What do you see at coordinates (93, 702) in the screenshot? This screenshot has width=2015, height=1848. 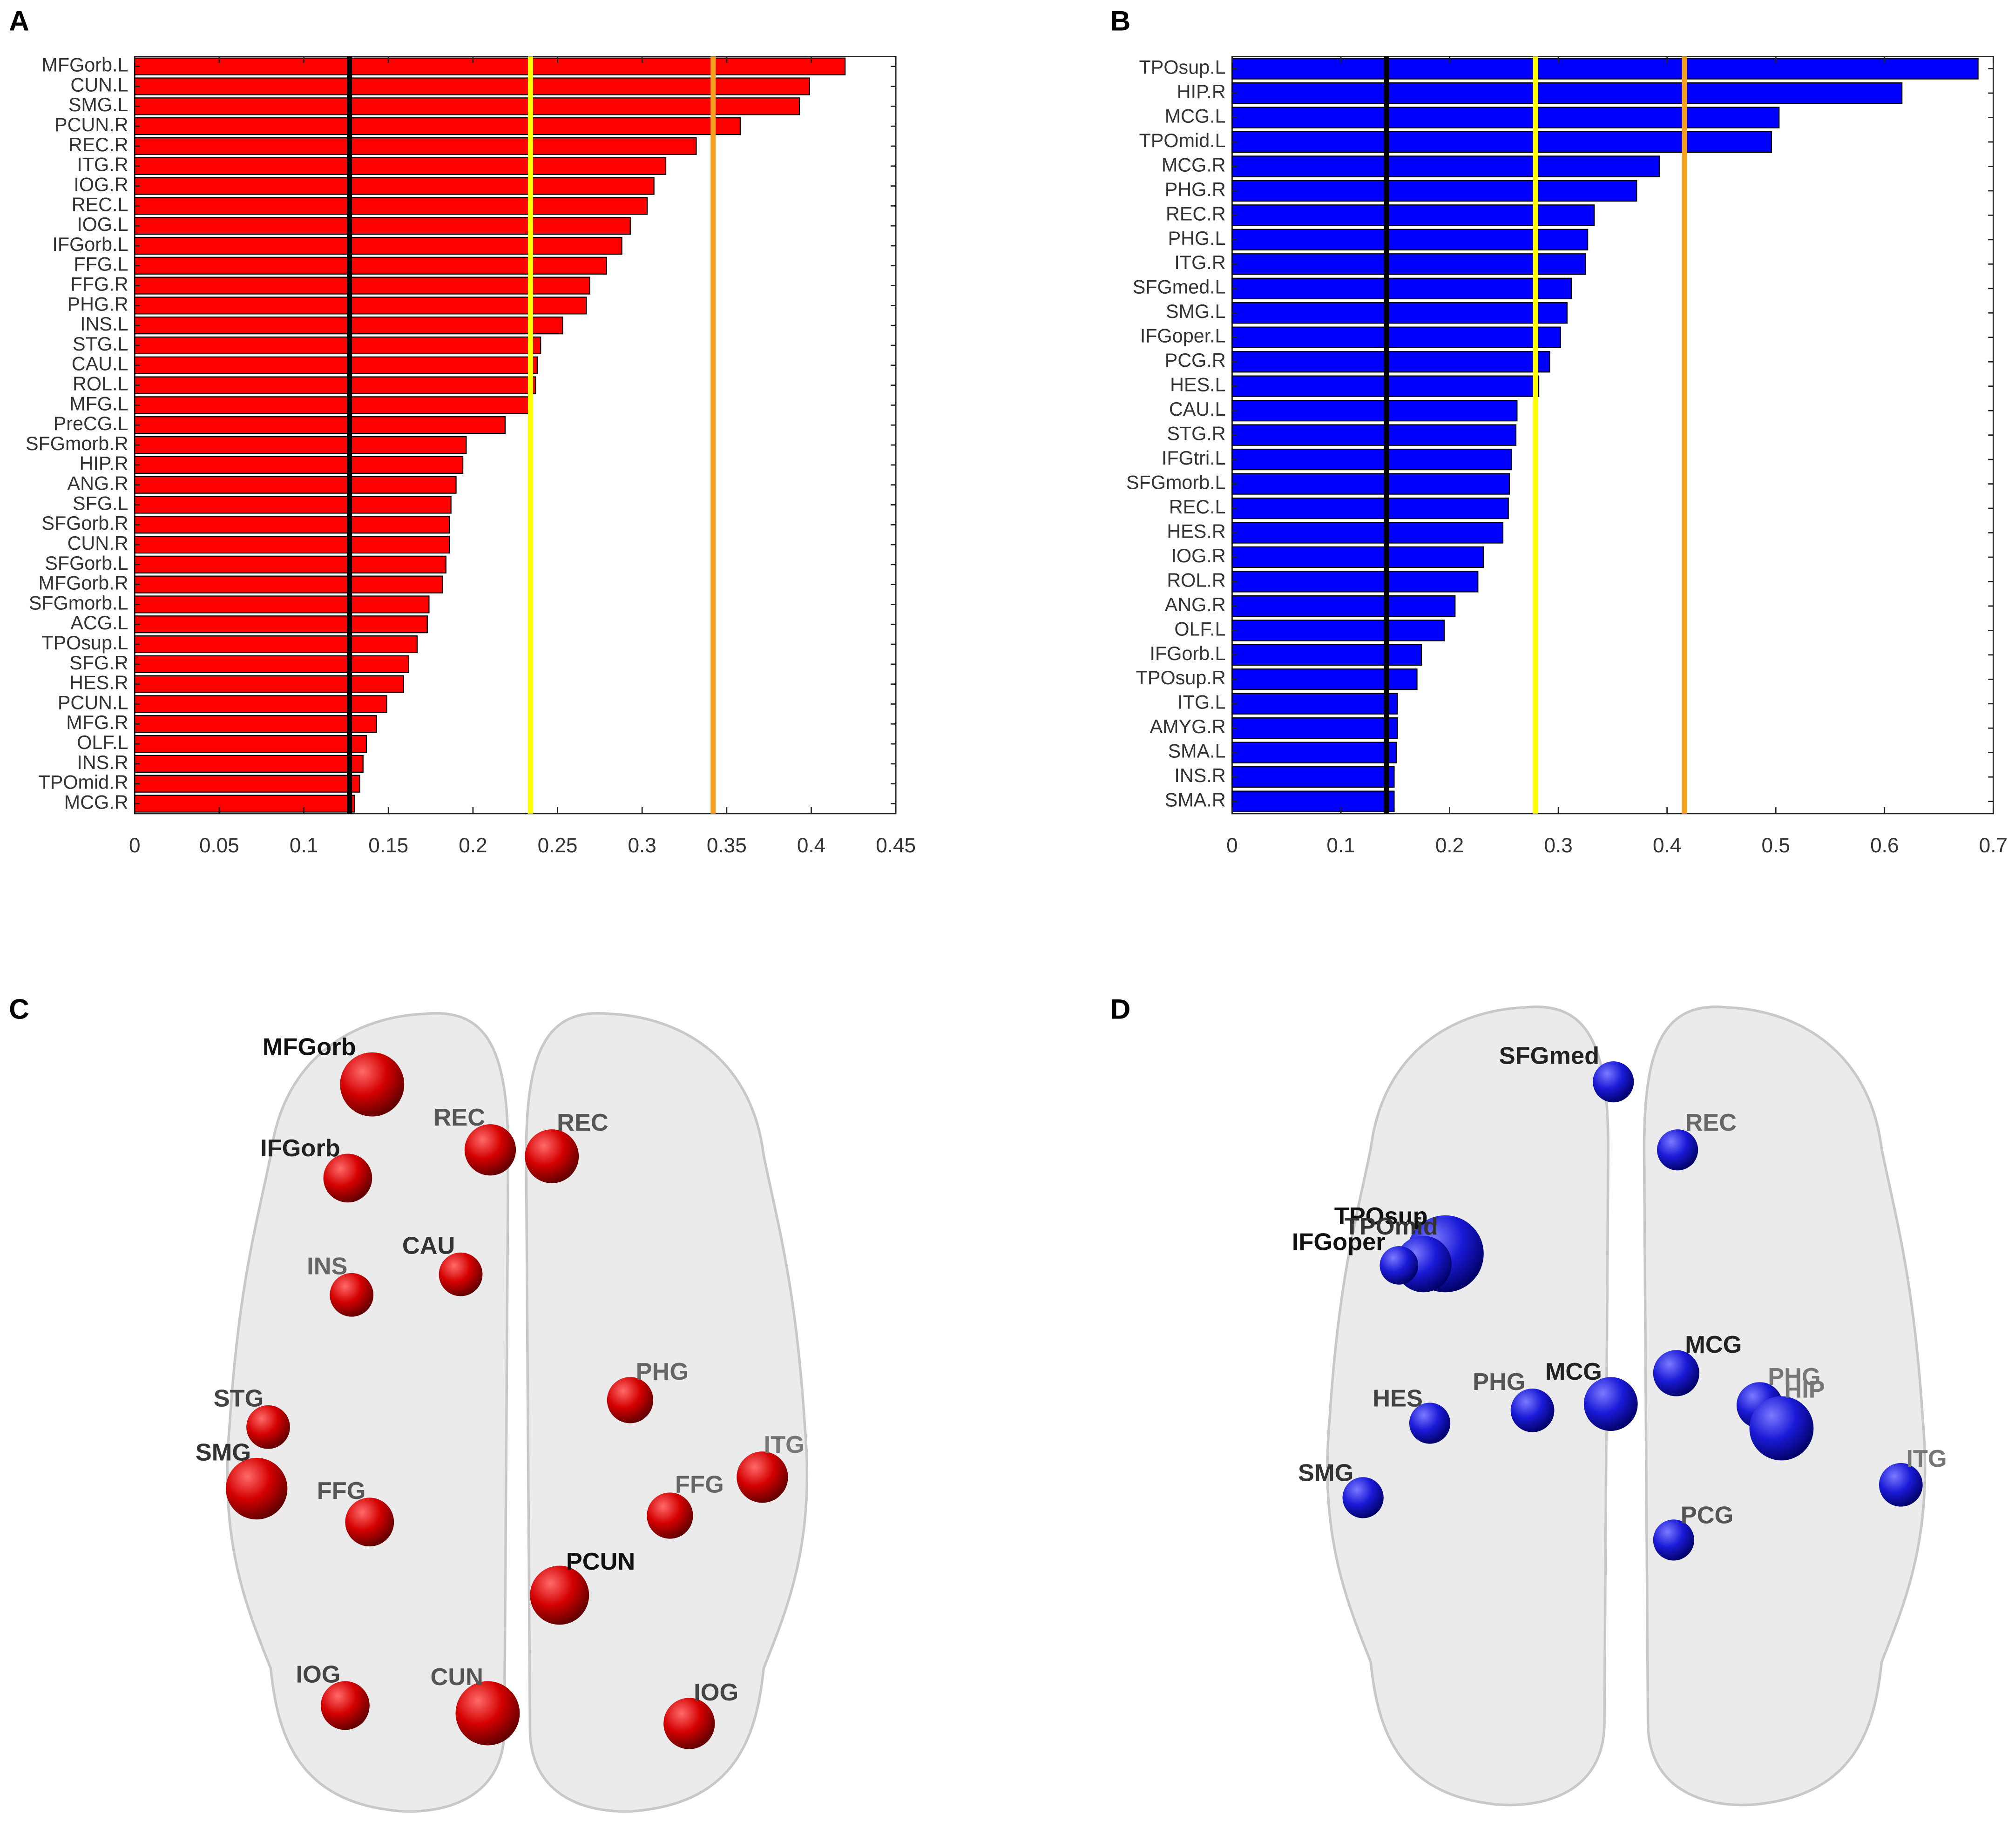 I see `category-label: PCUN.L` at bounding box center [93, 702].